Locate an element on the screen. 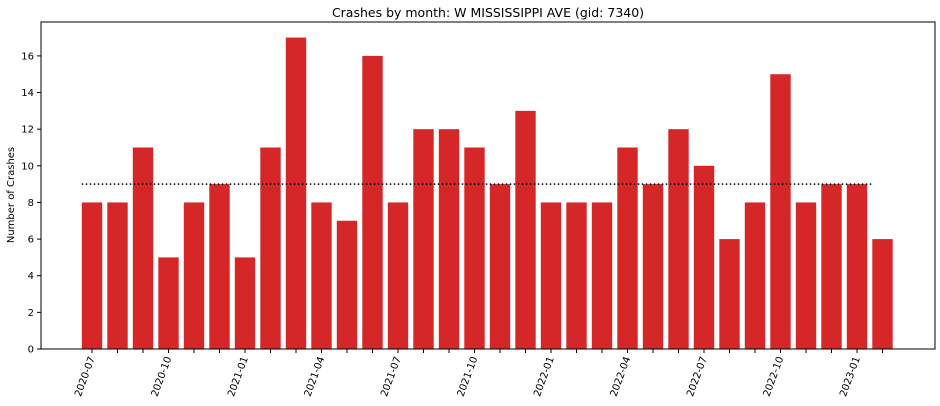 The width and height of the screenshot is (940, 406). y-tick-label: 0 is located at coordinates (31, 350).